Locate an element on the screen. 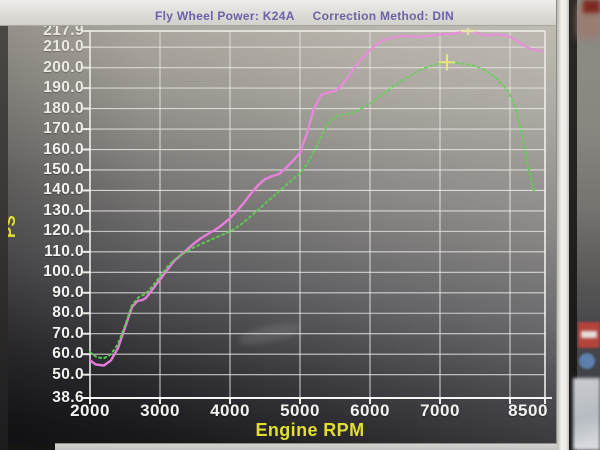 This screenshot has height=450, width=600. red-sticker is located at coordinates (589, 335).